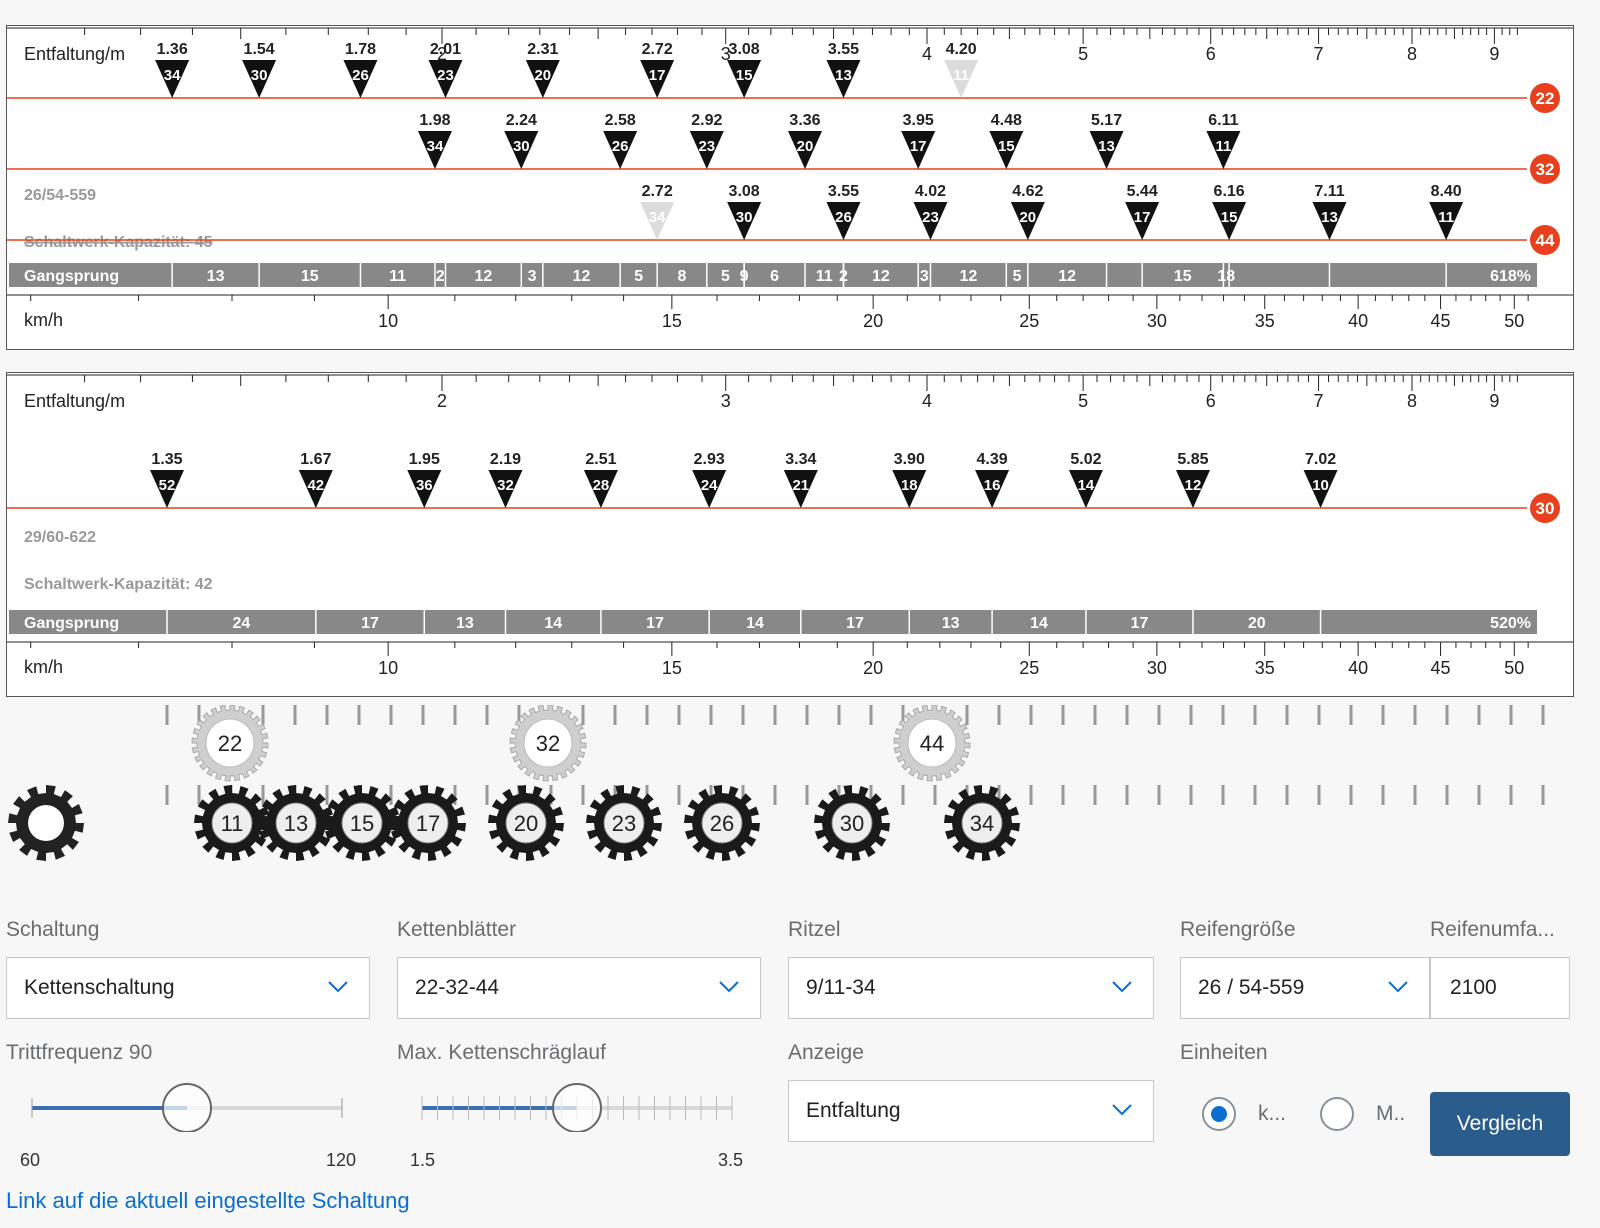 Image resolution: width=1600 pixels, height=1228 pixels. I want to click on kmh-tick-label: 35, so click(1265, 321).